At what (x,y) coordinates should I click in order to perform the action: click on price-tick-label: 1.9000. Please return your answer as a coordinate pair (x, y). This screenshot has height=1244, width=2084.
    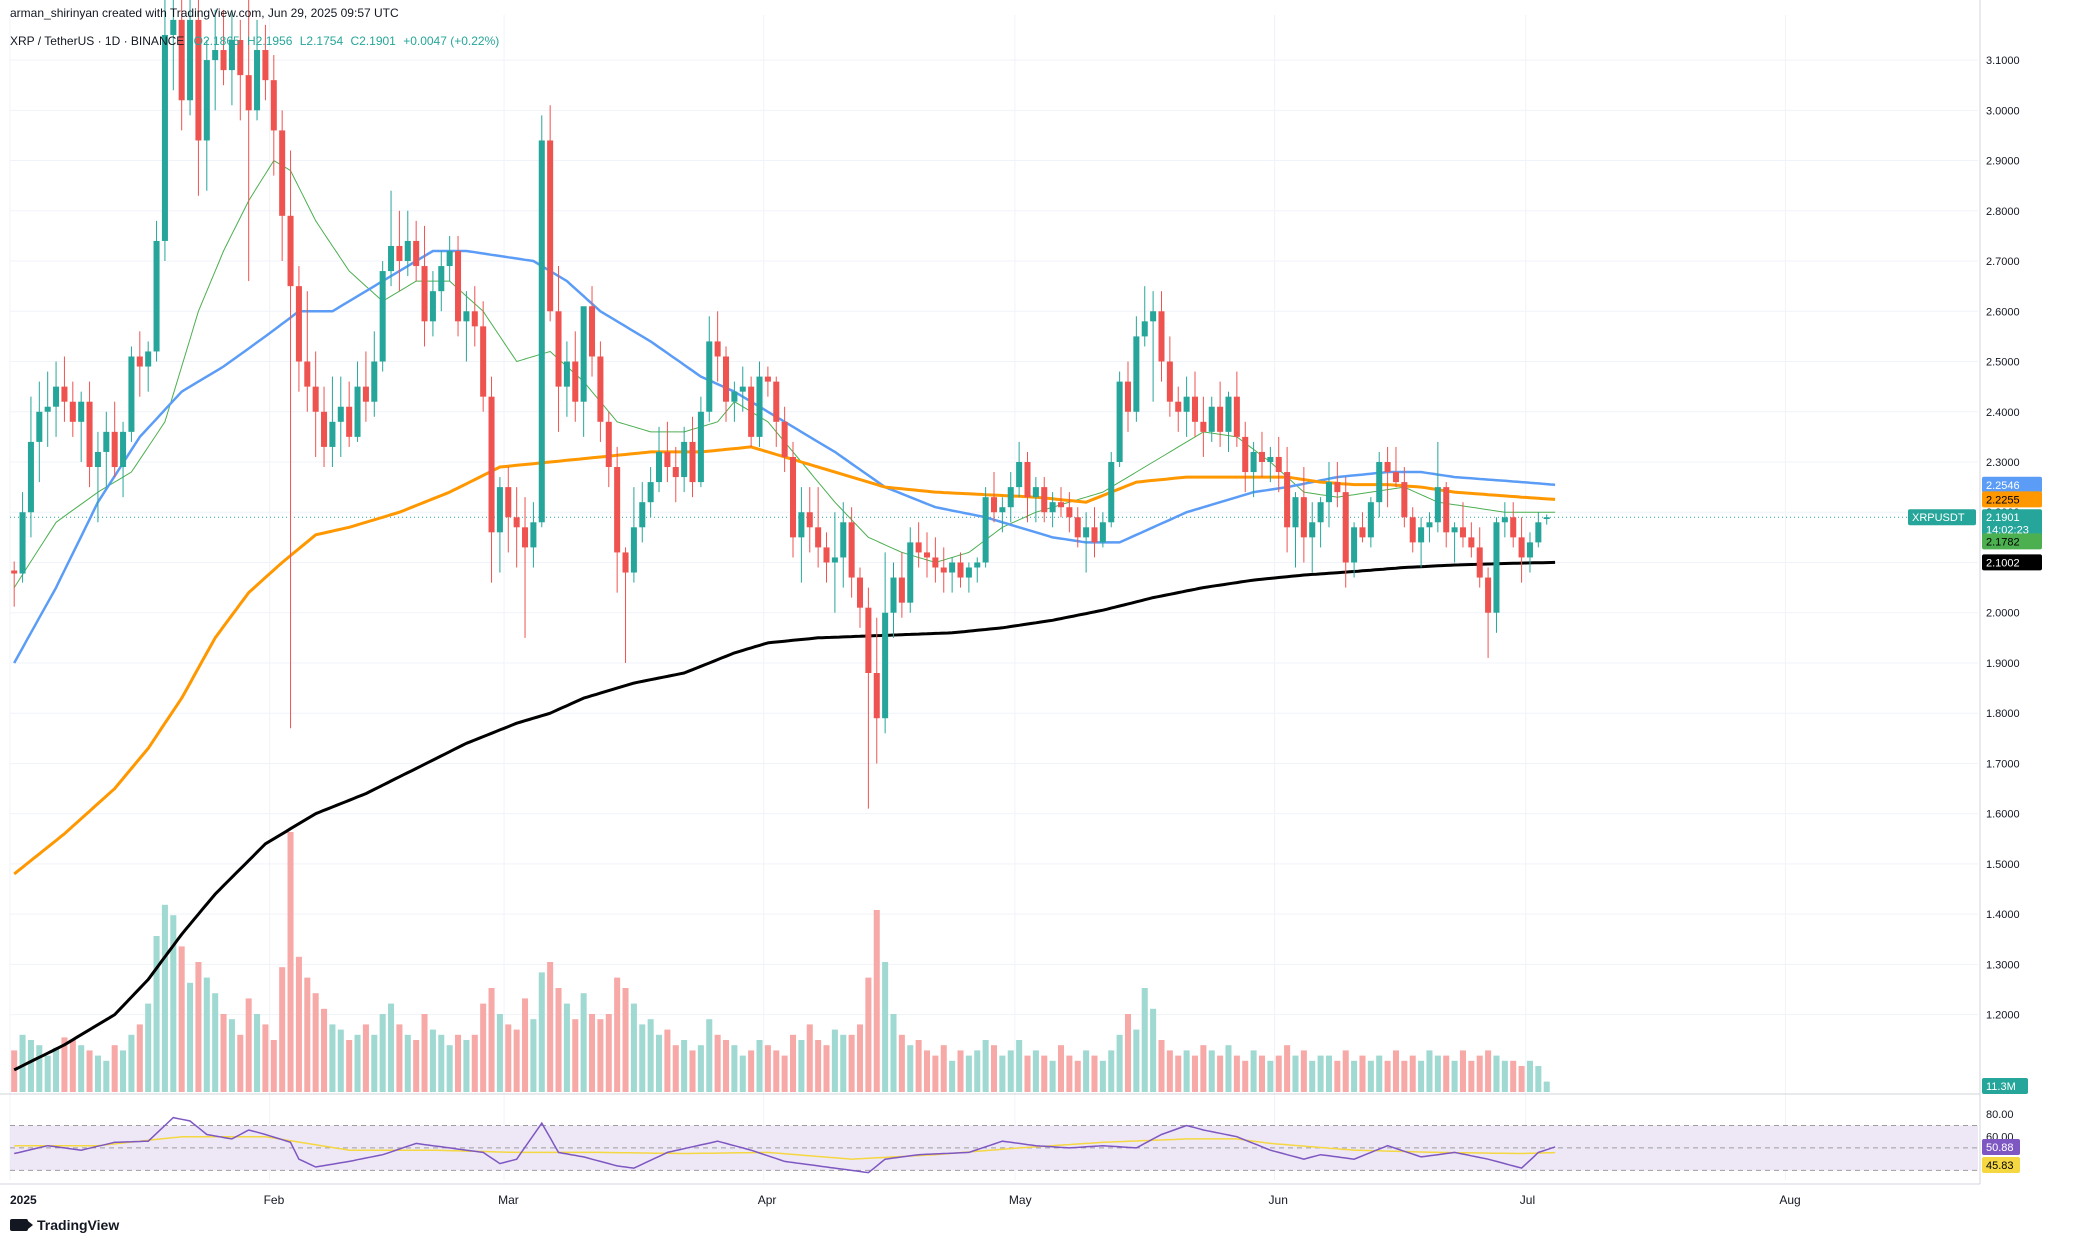
    Looking at the image, I should click on (2003, 664).